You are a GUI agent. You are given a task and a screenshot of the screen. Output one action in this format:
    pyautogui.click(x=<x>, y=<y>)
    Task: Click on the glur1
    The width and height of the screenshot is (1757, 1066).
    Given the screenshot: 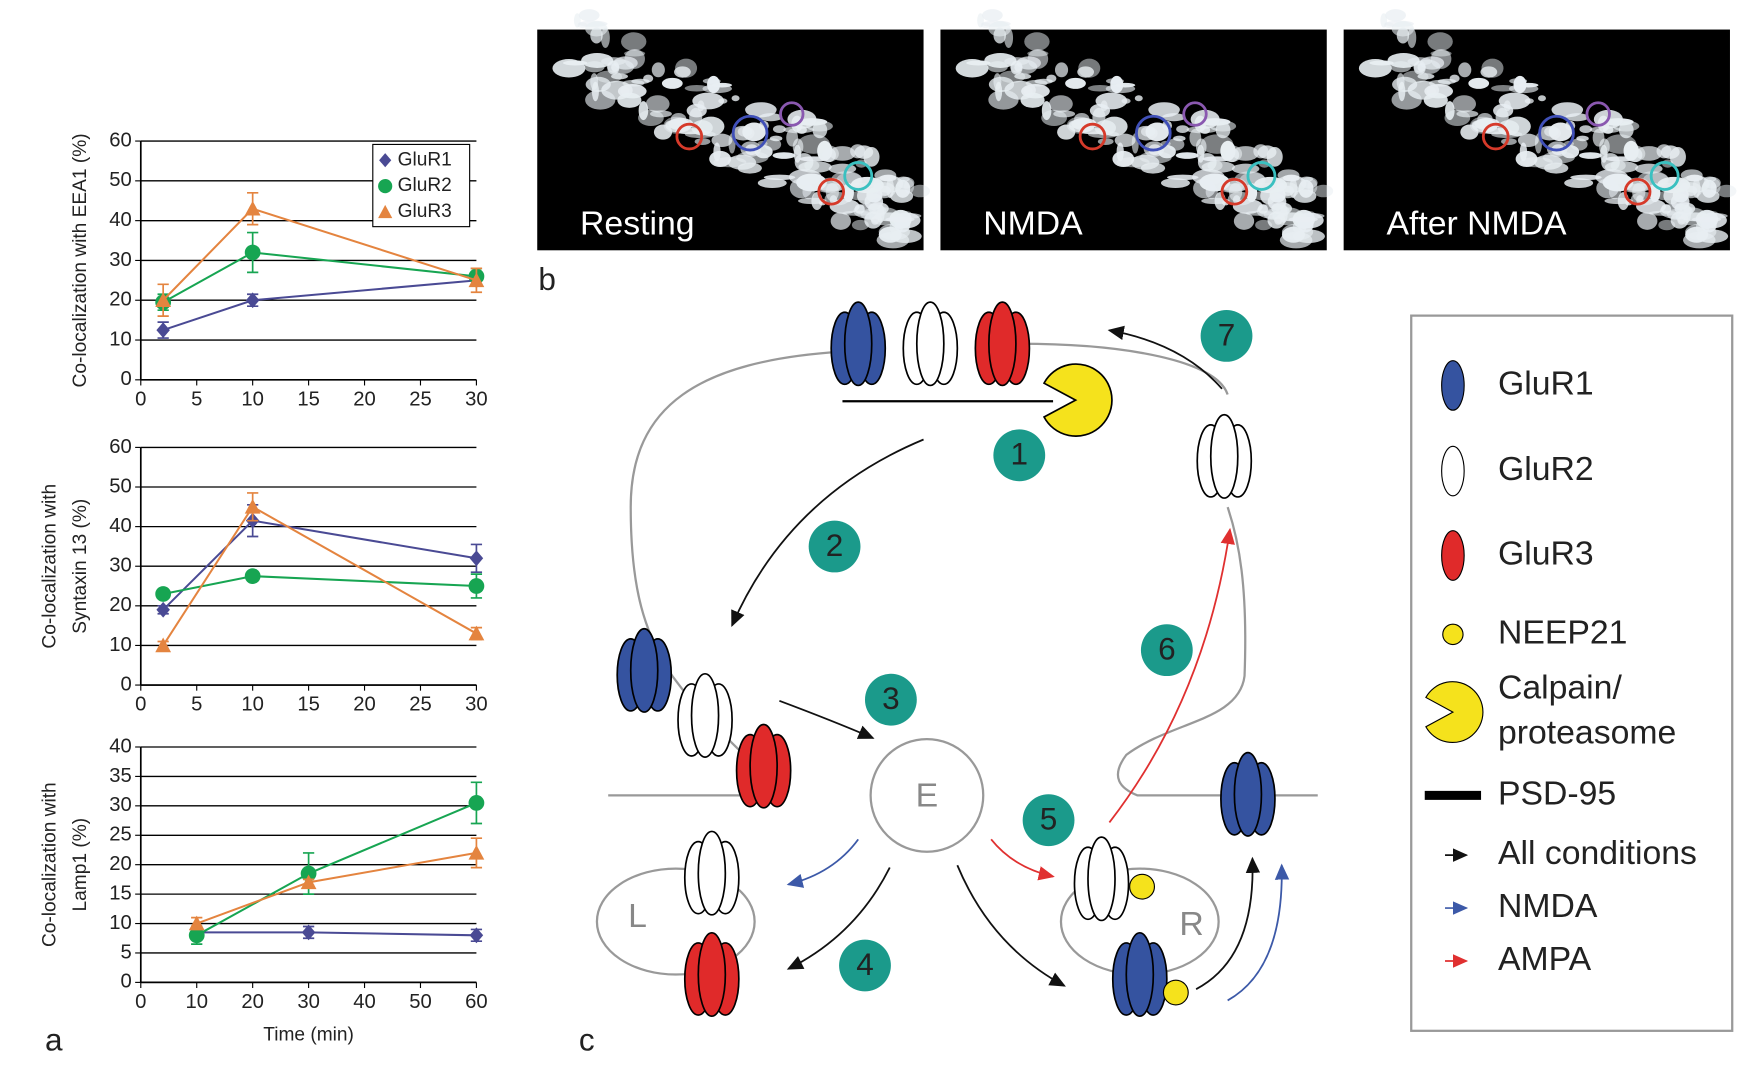 What is the action you would take?
    pyautogui.click(x=858, y=344)
    